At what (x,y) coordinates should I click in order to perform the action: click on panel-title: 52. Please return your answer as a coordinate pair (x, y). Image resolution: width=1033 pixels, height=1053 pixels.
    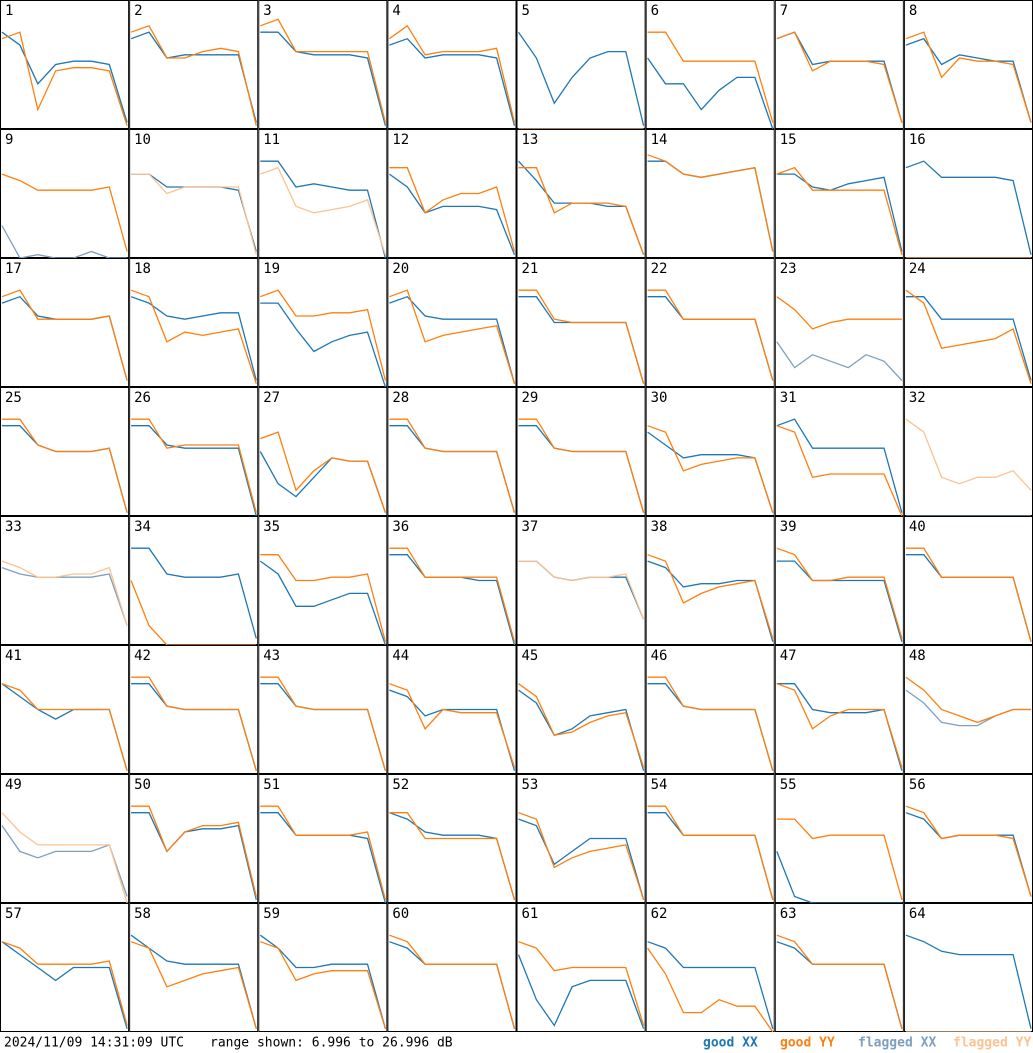
    Looking at the image, I should click on (400, 785).